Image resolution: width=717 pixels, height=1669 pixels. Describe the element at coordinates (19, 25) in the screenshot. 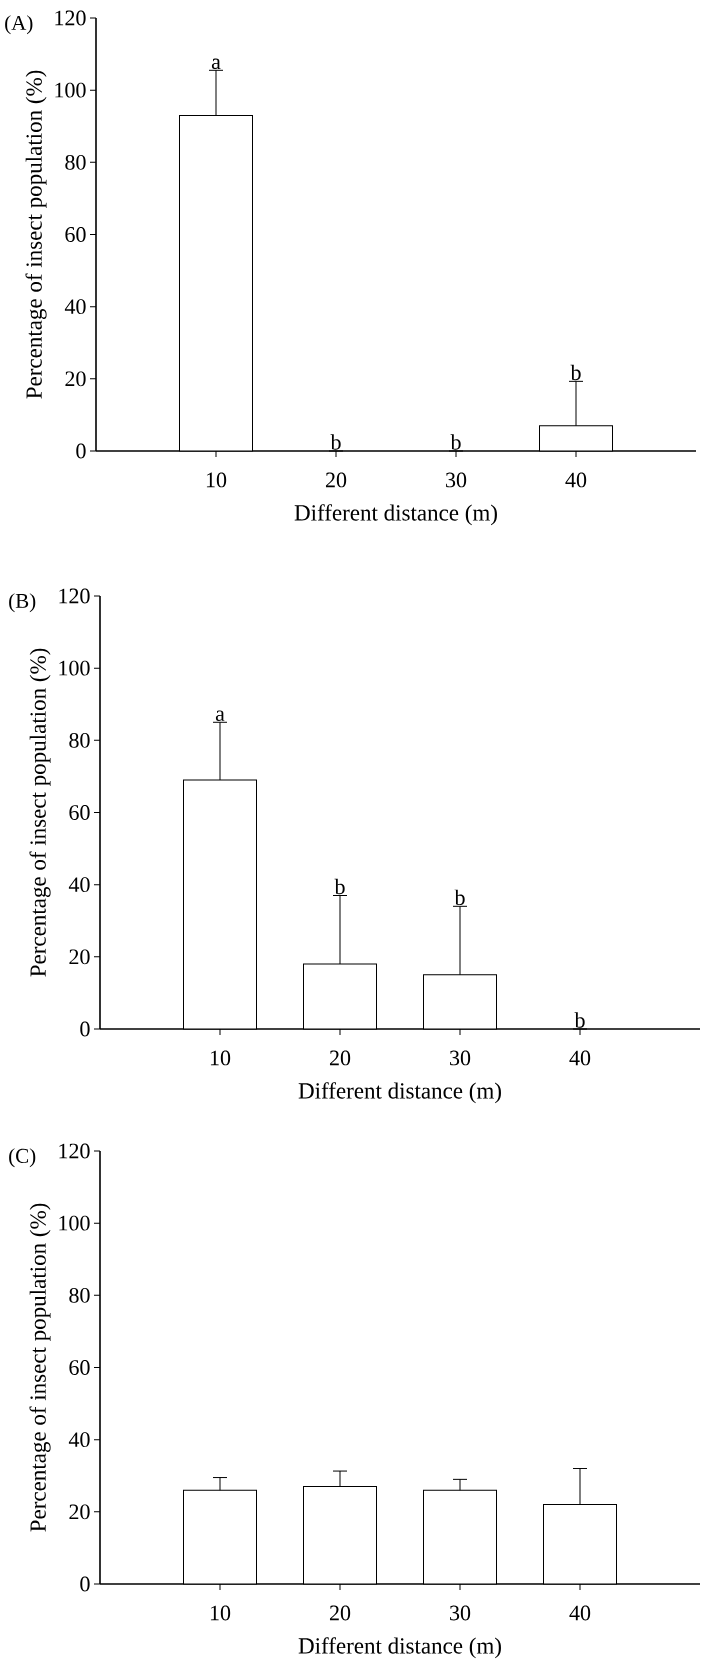

I see `chart-title: (A)` at that location.